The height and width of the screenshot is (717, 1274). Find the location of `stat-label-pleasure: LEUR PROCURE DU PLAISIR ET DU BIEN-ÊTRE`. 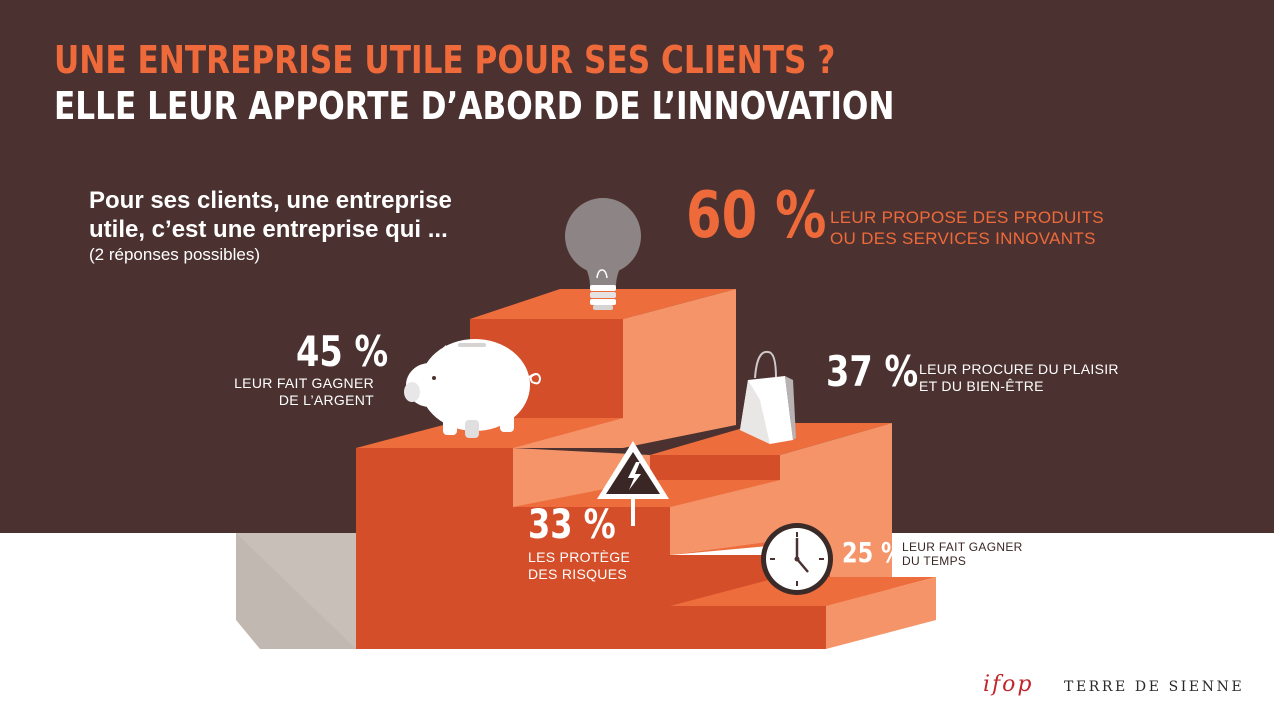

stat-label-pleasure: LEUR PROCURE DU PLAISIR ET DU BIEN-ÊTRE is located at coordinates (1019, 377).